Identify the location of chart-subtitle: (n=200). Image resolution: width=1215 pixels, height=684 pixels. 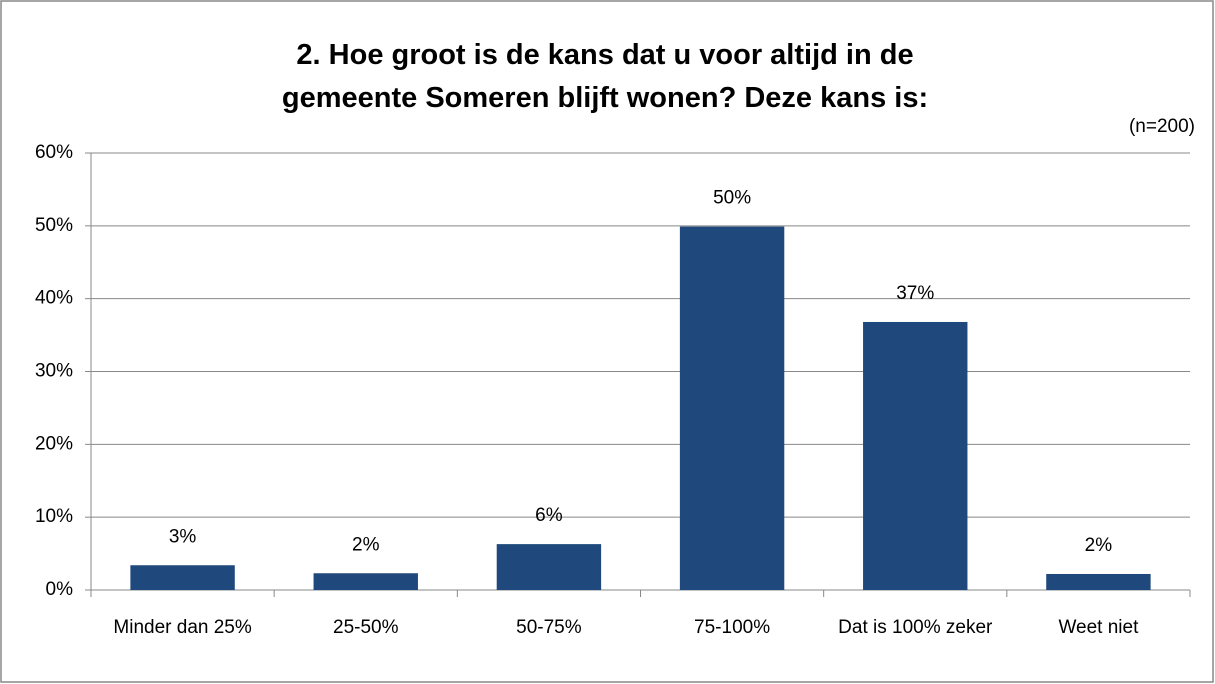
(1162, 126).